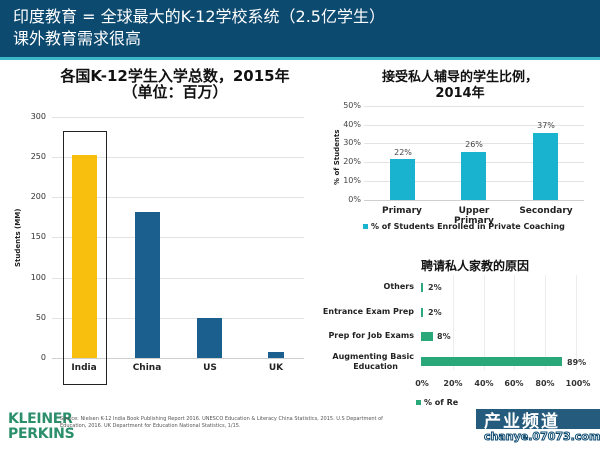 This screenshot has height=450, width=600. I want to click on y-tick: 300, so click(38, 116).